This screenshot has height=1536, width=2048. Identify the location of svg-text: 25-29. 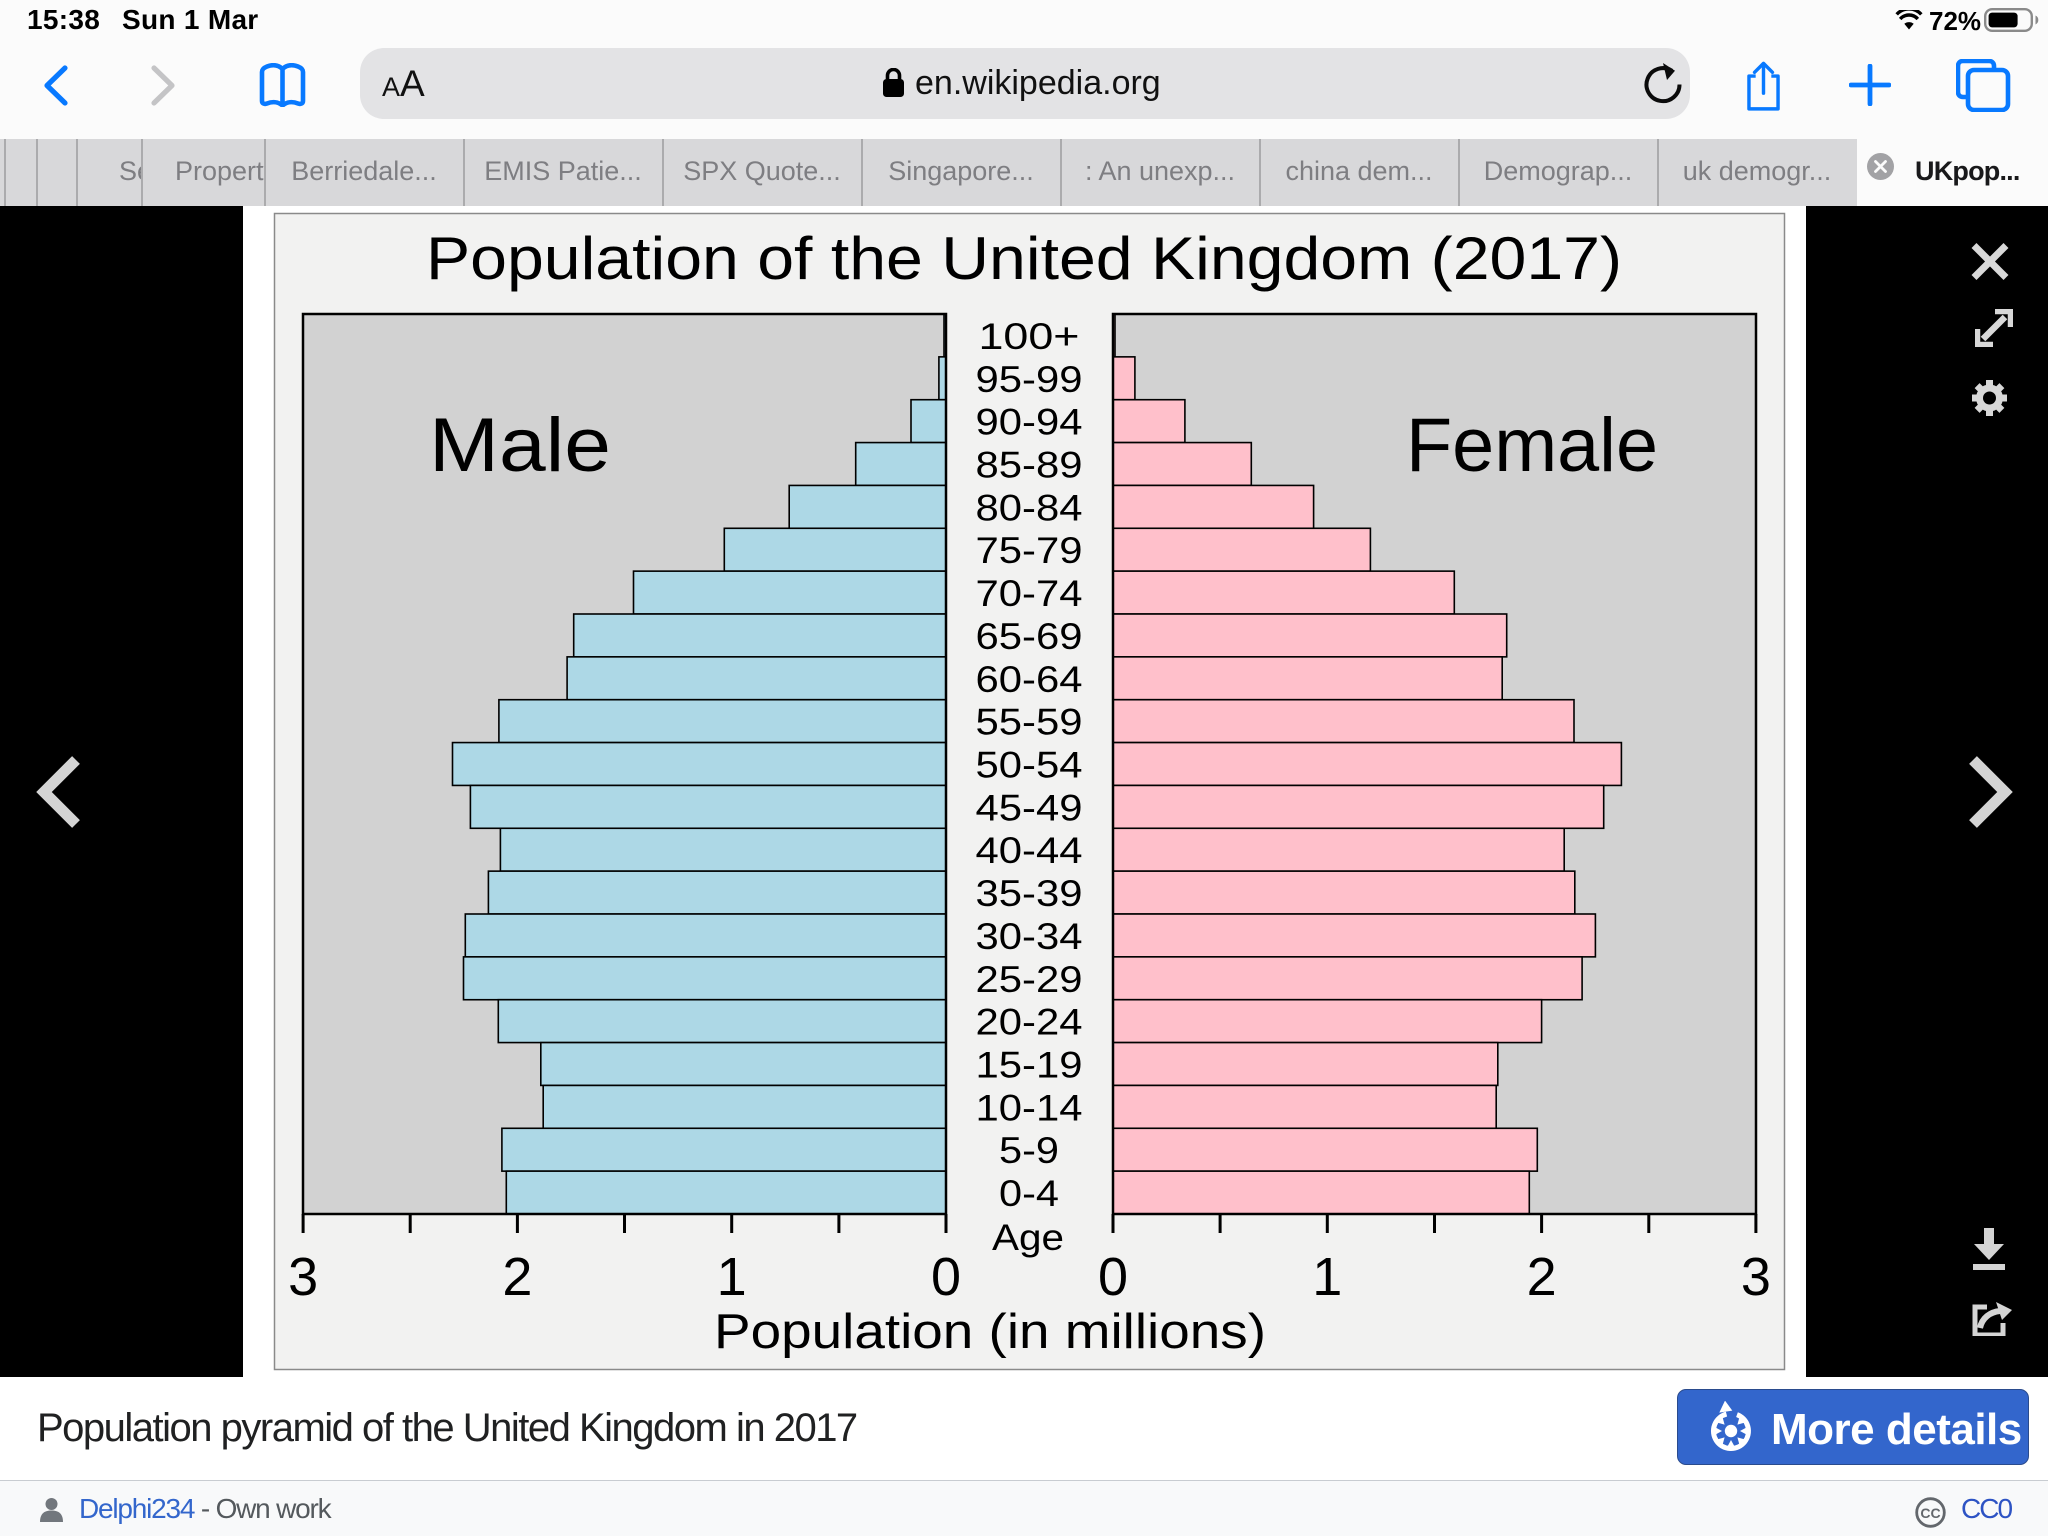
(1029, 979).